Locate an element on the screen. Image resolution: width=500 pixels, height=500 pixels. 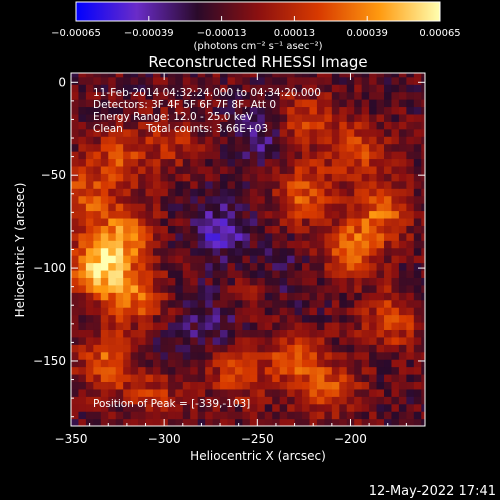
x-axis-label: Heliocentric X (arcsec) is located at coordinates (258, 456).